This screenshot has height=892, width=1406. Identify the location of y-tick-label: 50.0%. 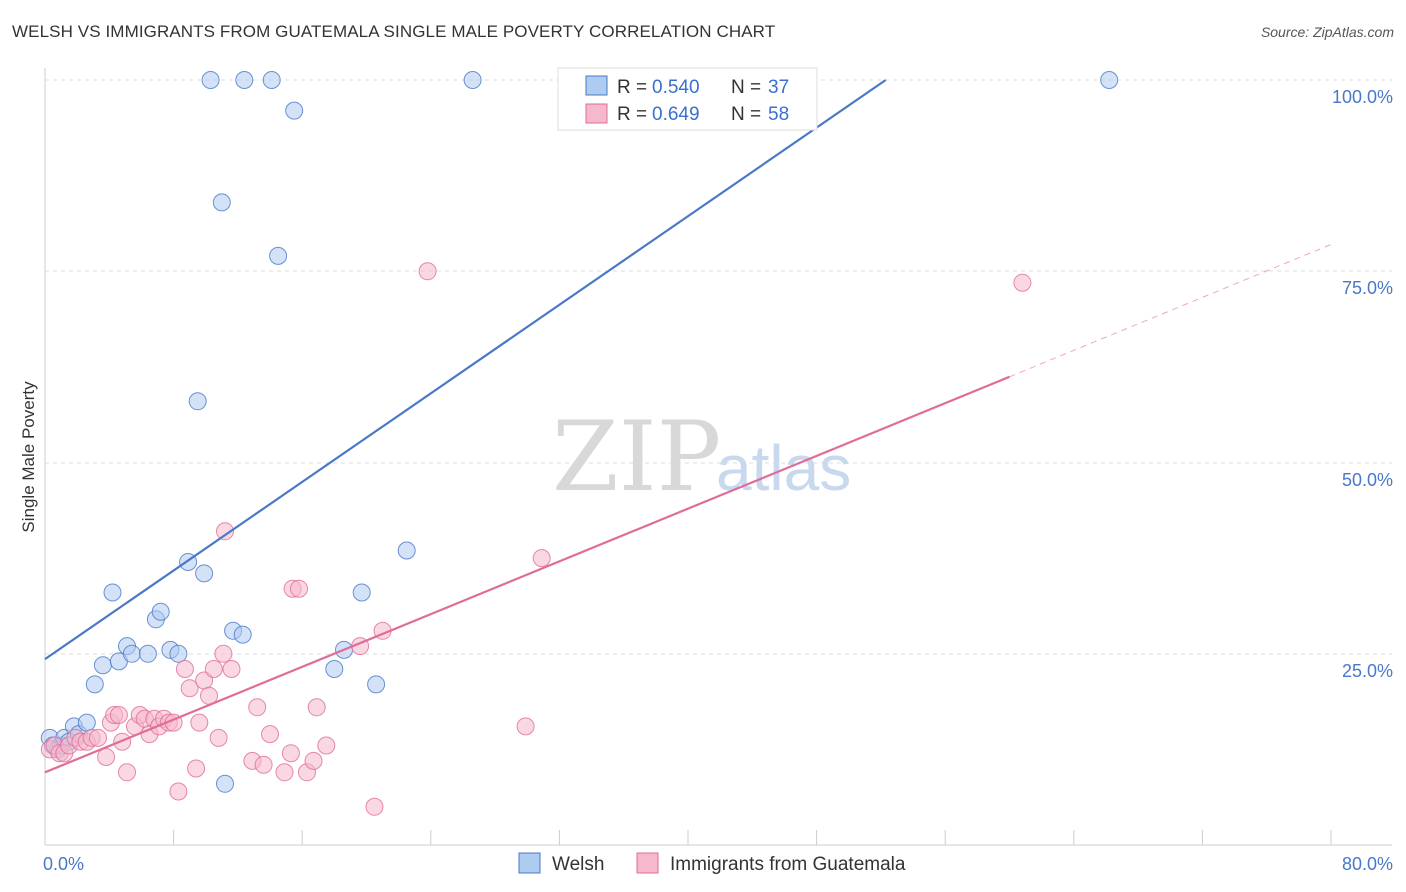
(1367, 480).